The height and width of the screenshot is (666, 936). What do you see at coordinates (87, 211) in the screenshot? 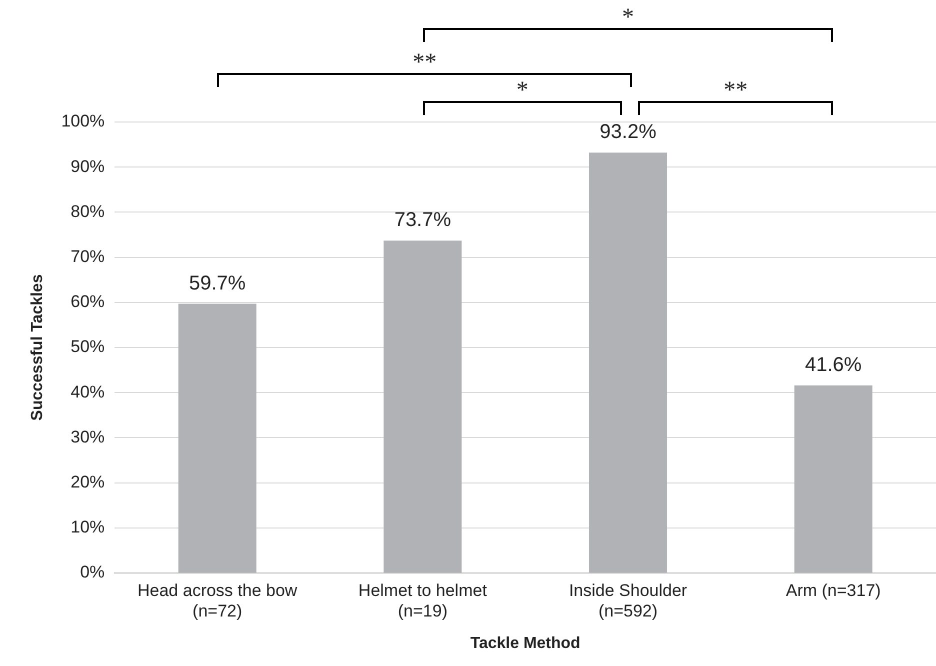
I see `y-tick-label: 80%` at bounding box center [87, 211].